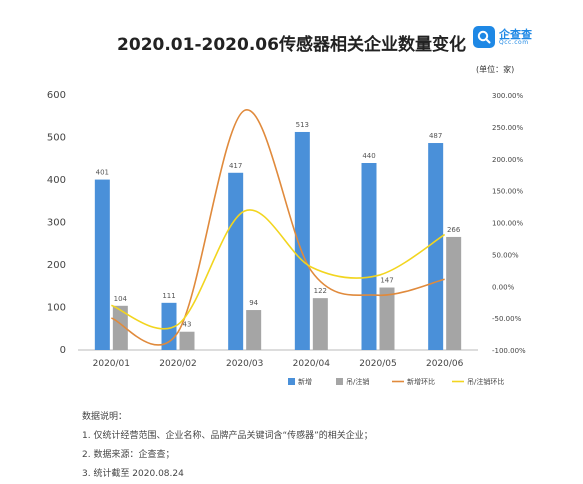 The height and width of the screenshot is (484, 583). What do you see at coordinates (505, 255) in the screenshot?
I see `right-axis-tick-label: 50.00%` at bounding box center [505, 255].